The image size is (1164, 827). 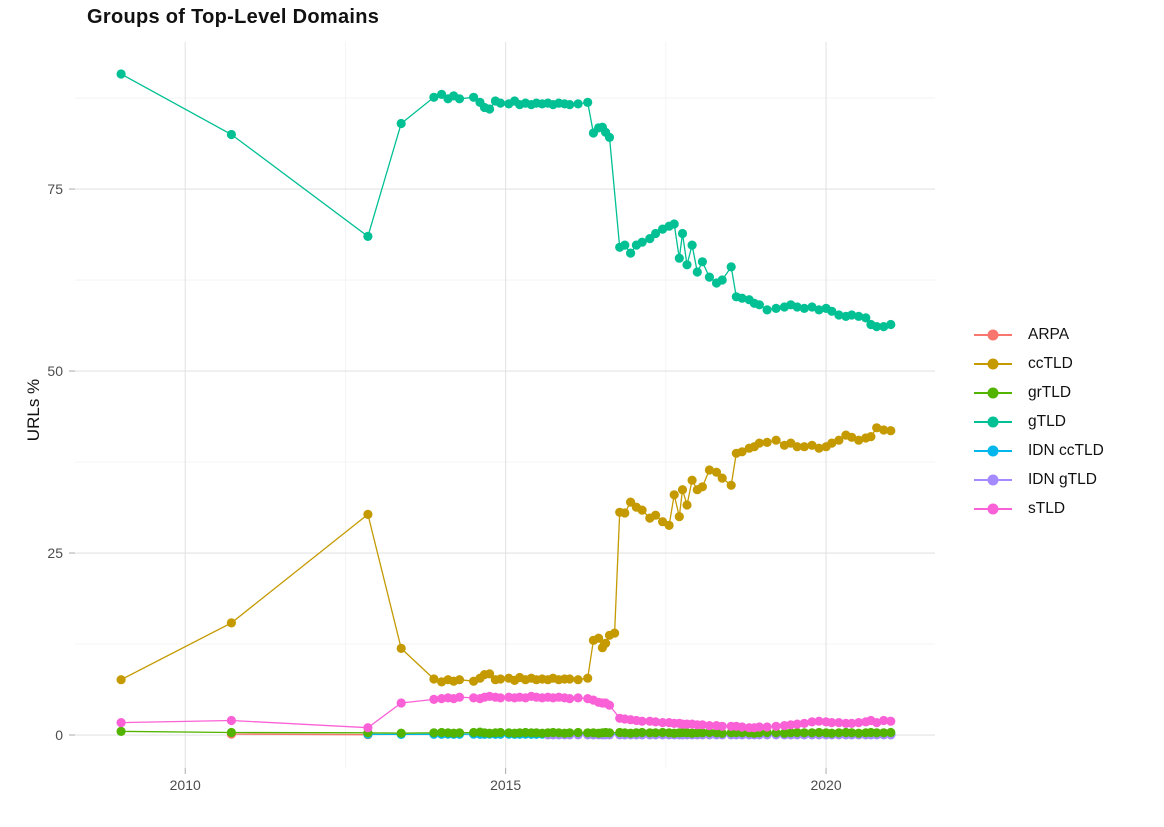 What do you see at coordinates (825, 785) in the screenshot?
I see `x-tick-label: 2020` at bounding box center [825, 785].